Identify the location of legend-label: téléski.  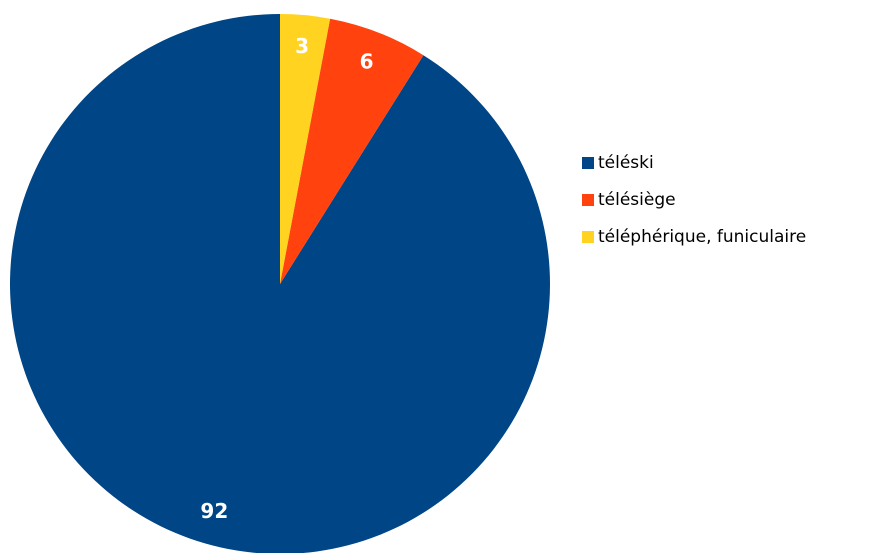
(626, 163).